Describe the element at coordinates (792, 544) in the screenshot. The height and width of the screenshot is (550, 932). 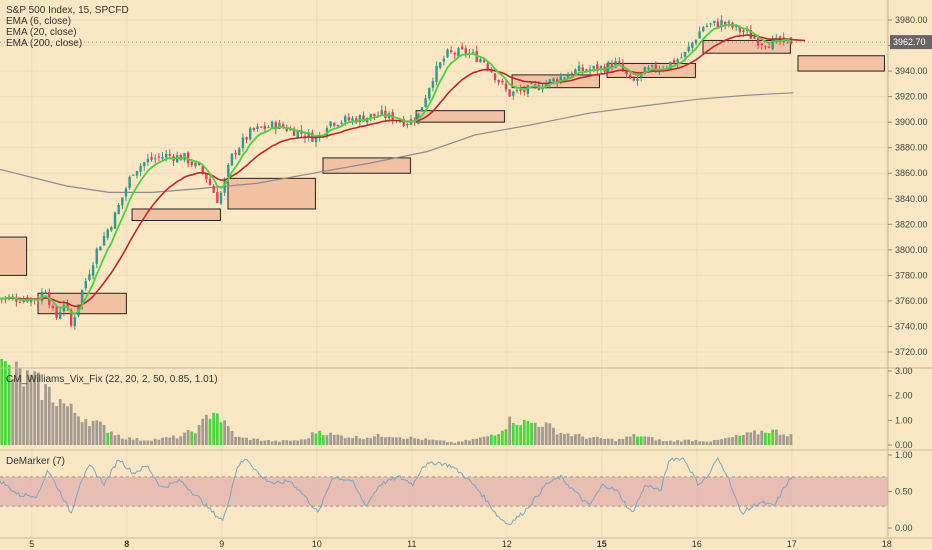
I see `x-tick-label: 17` at that location.